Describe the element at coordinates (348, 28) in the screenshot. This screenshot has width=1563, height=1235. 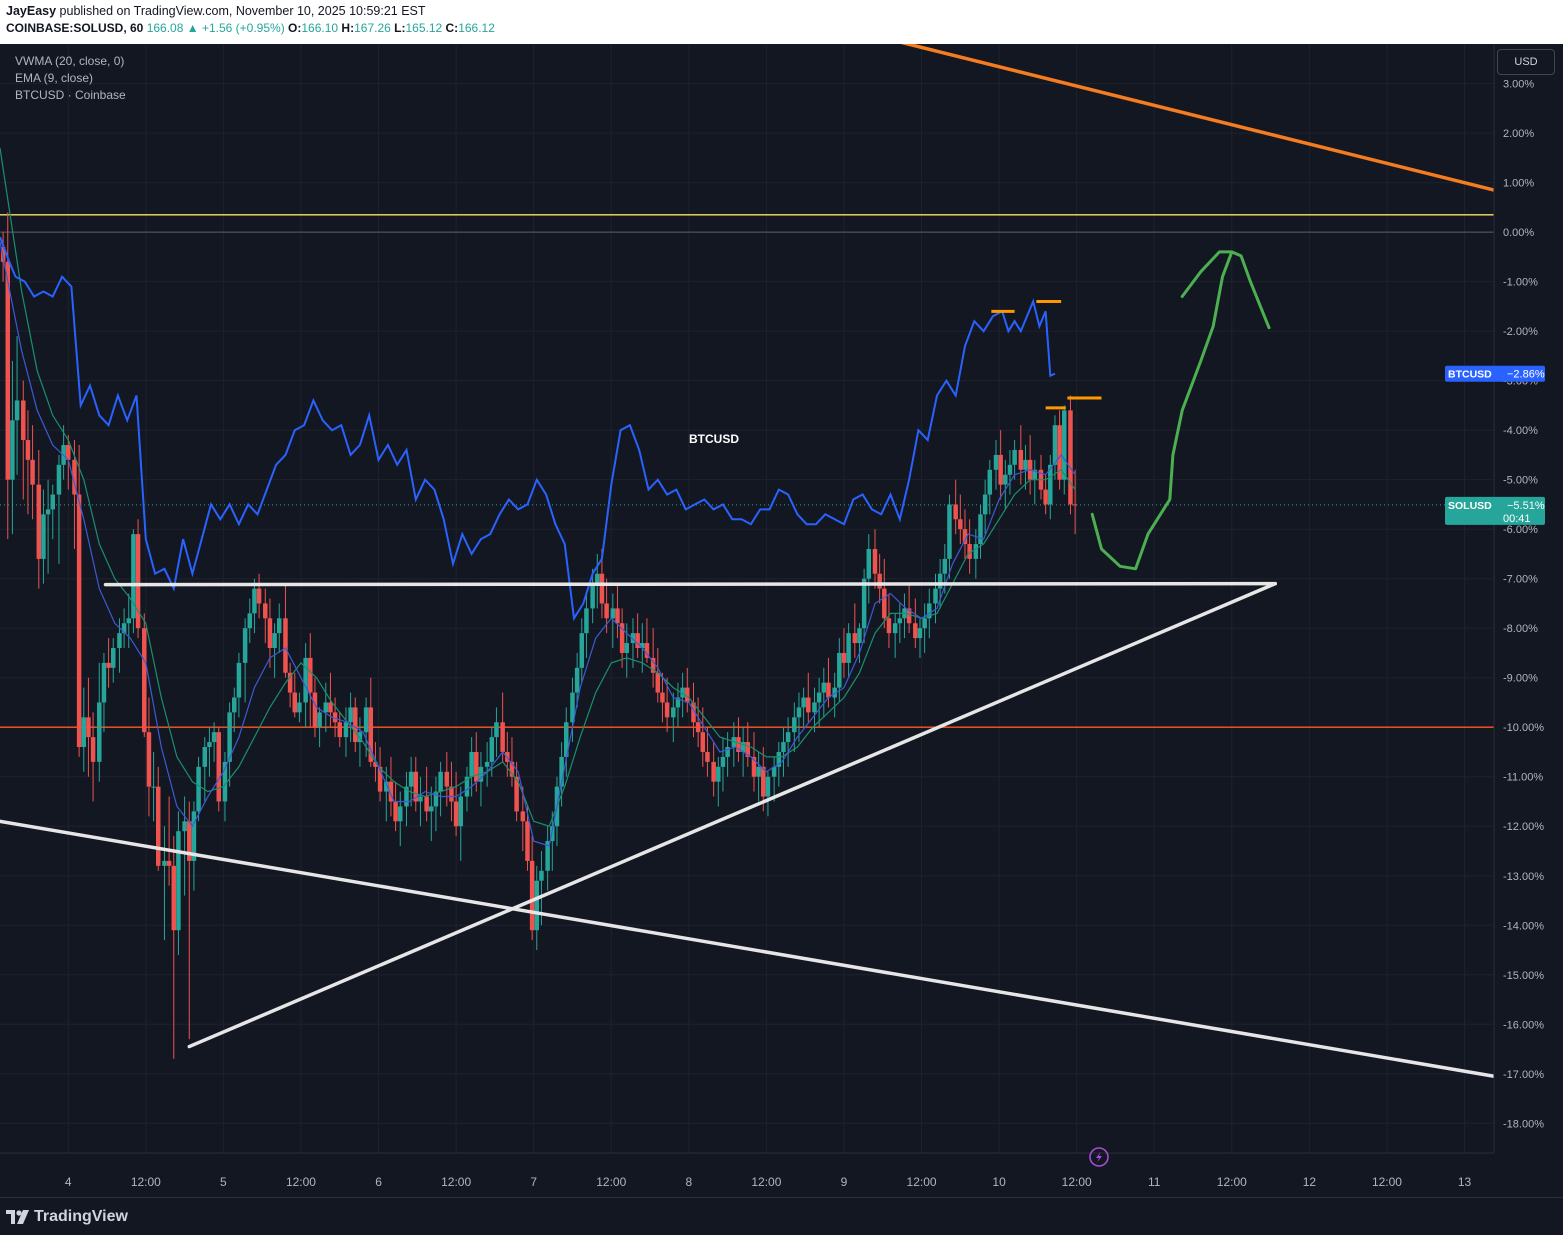
I see `high-label: H:` at that location.